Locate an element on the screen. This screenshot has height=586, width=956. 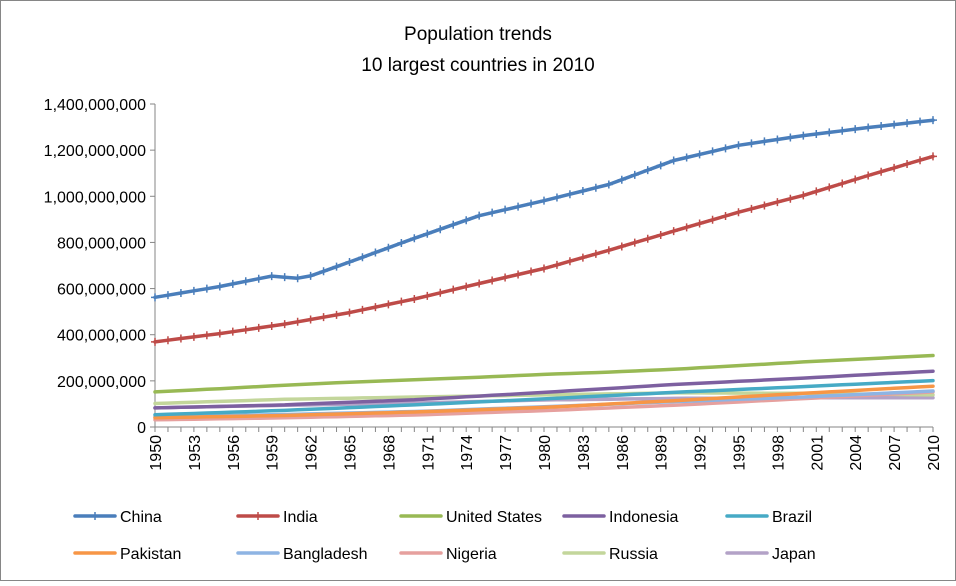
legend-label-nigeria: Nigeria is located at coordinates (471, 554).